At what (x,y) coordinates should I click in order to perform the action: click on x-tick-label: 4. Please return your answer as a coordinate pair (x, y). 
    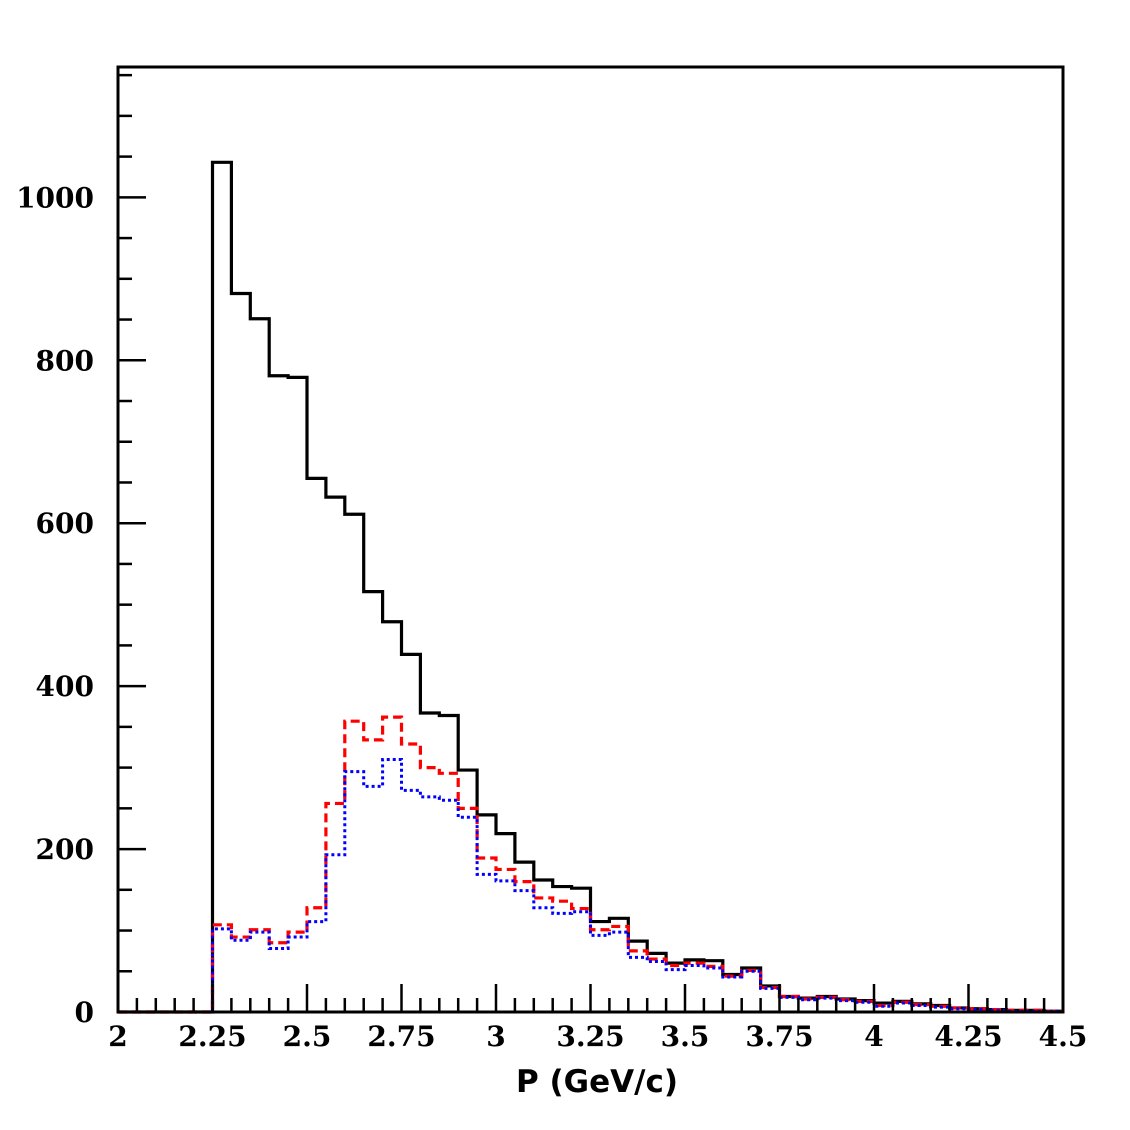
    Looking at the image, I should click on (873, 1036).